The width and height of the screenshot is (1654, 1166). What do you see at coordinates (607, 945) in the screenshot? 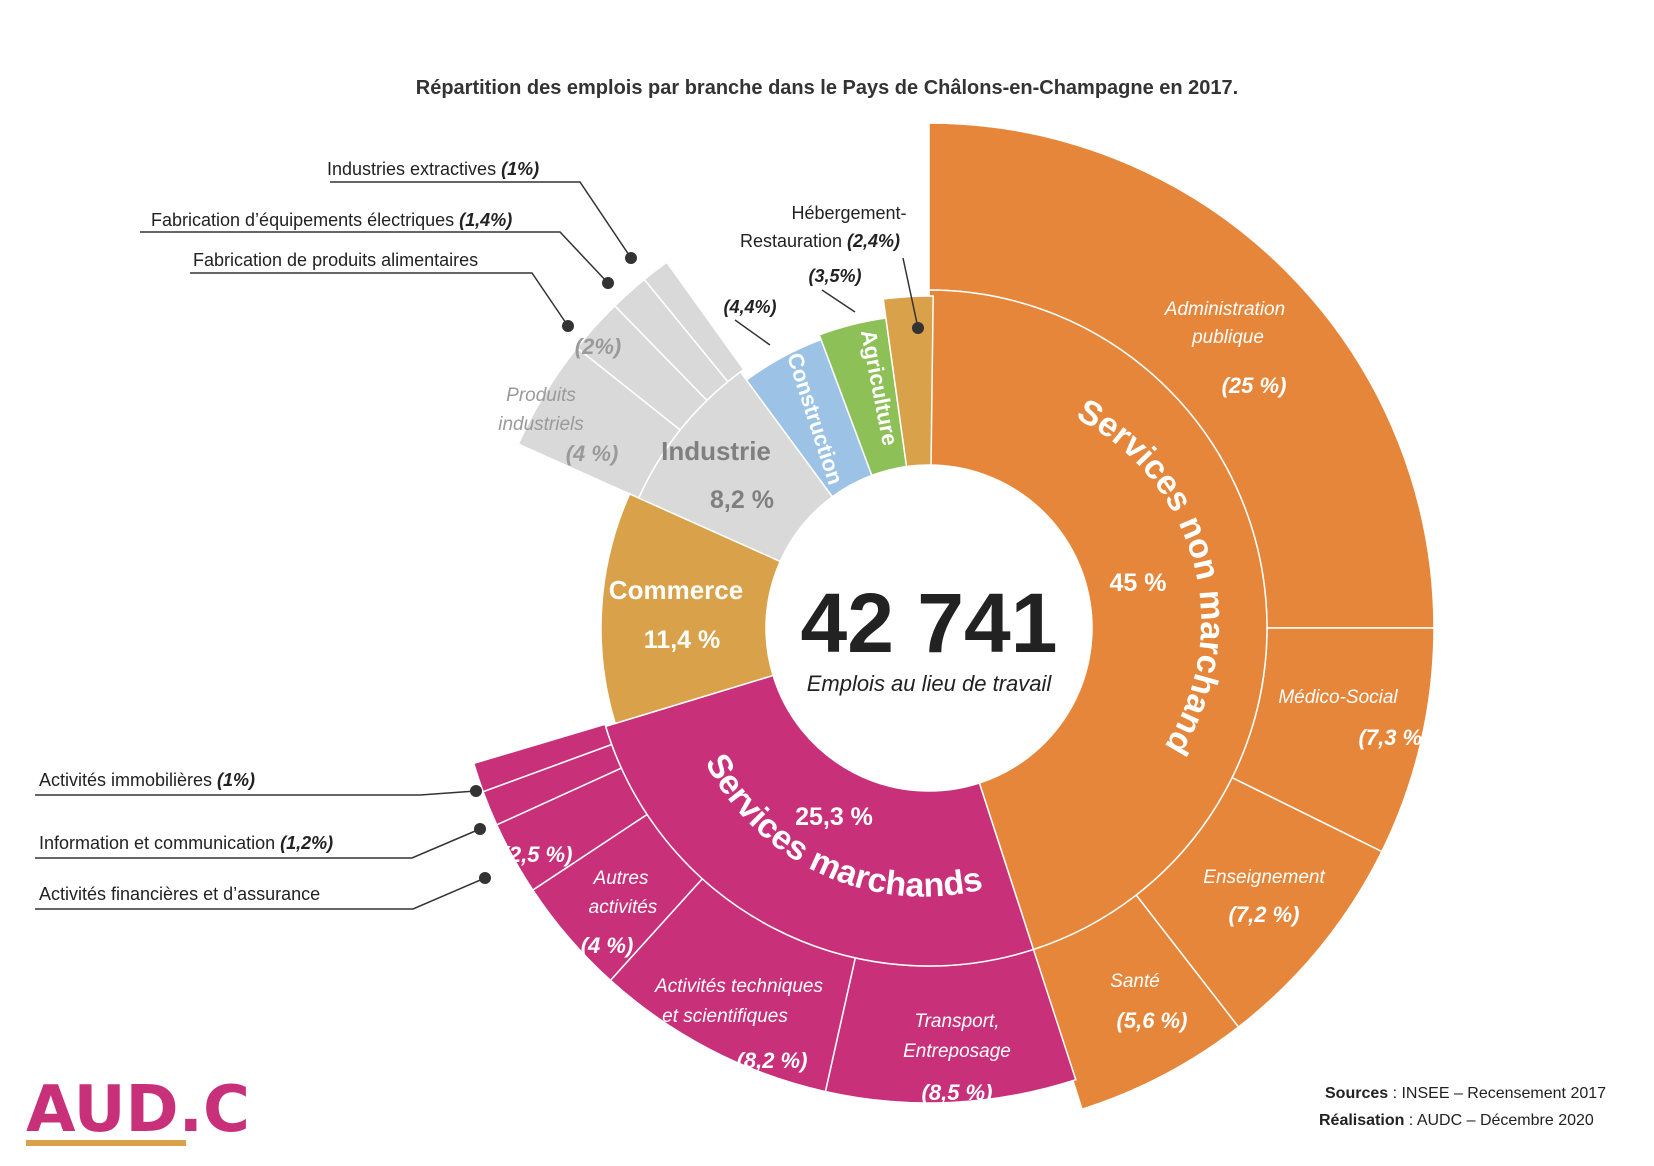
I see `autres-percent: (4 %)` at bounding box center [607, 945].